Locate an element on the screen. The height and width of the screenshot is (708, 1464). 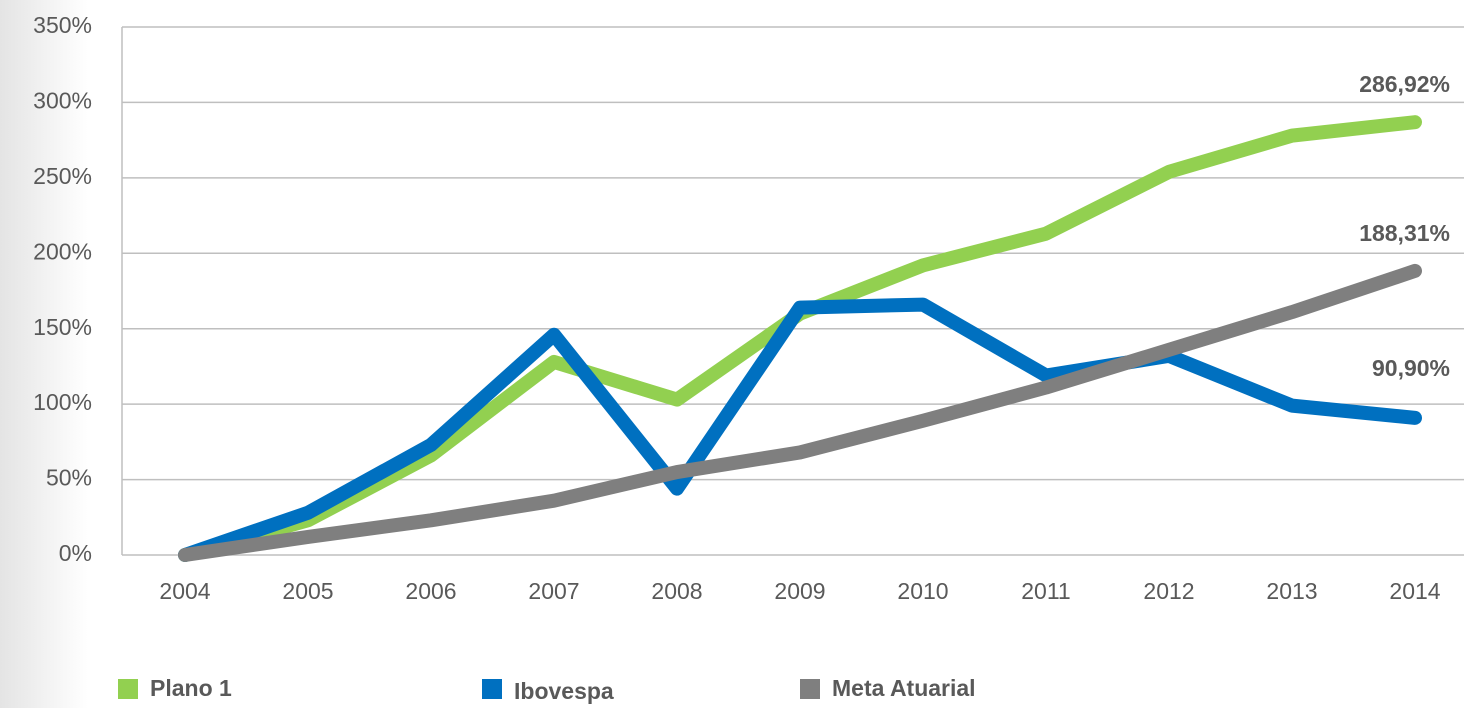
x-tick-label: 2011 is located at coordinates (1045, 591).